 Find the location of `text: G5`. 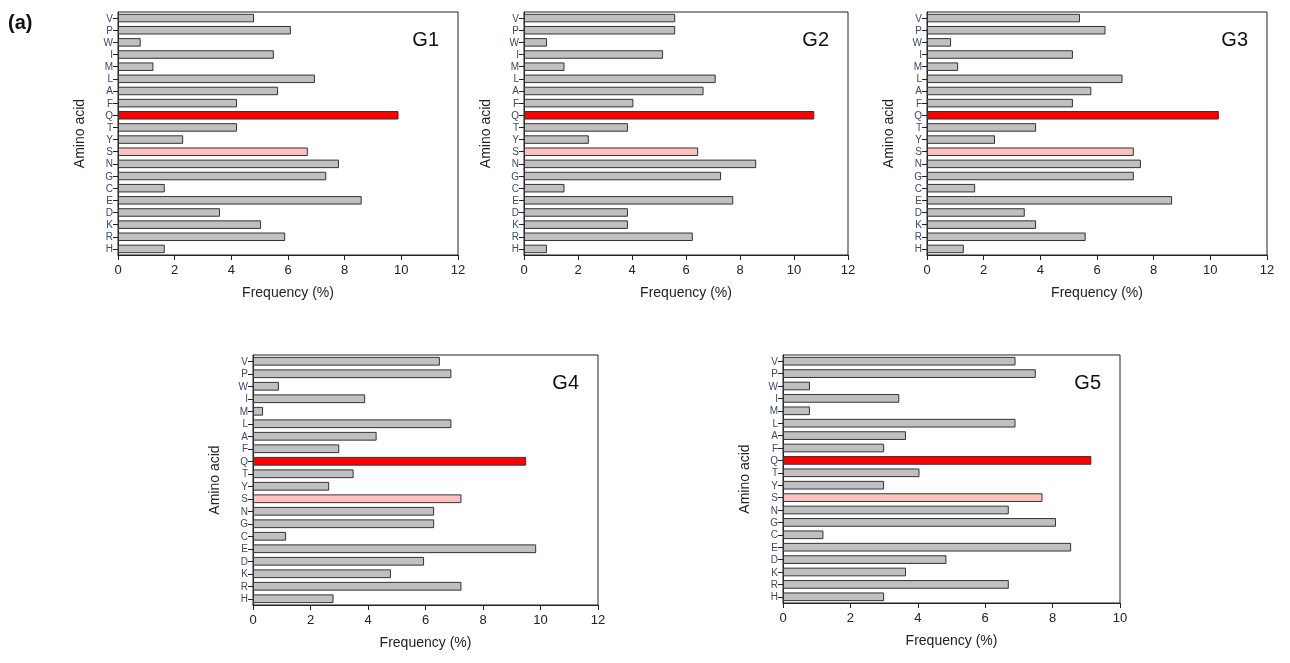

text: G5 is located at coordinates (1088, 382).